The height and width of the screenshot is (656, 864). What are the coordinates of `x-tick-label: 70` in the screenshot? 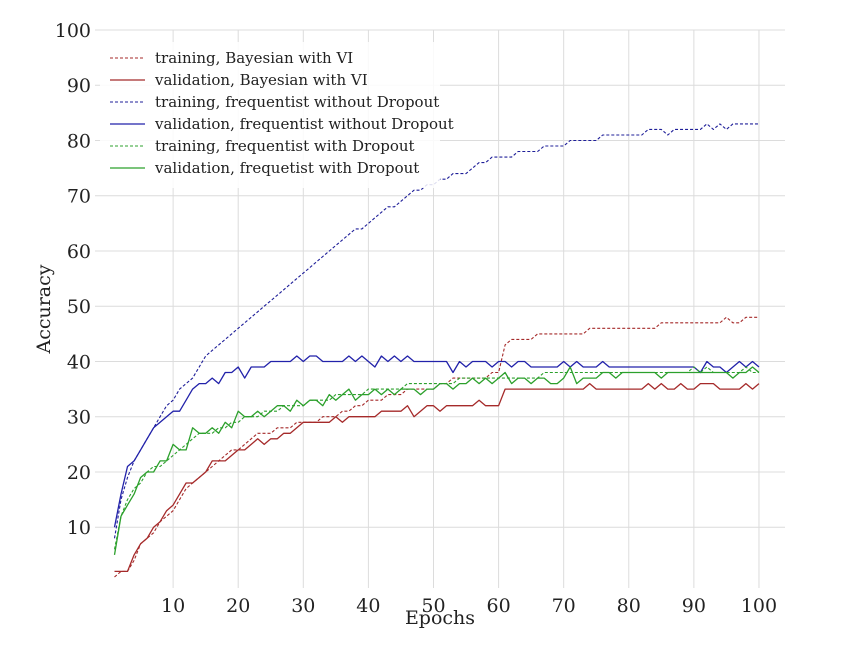 It's located at (564, 606).